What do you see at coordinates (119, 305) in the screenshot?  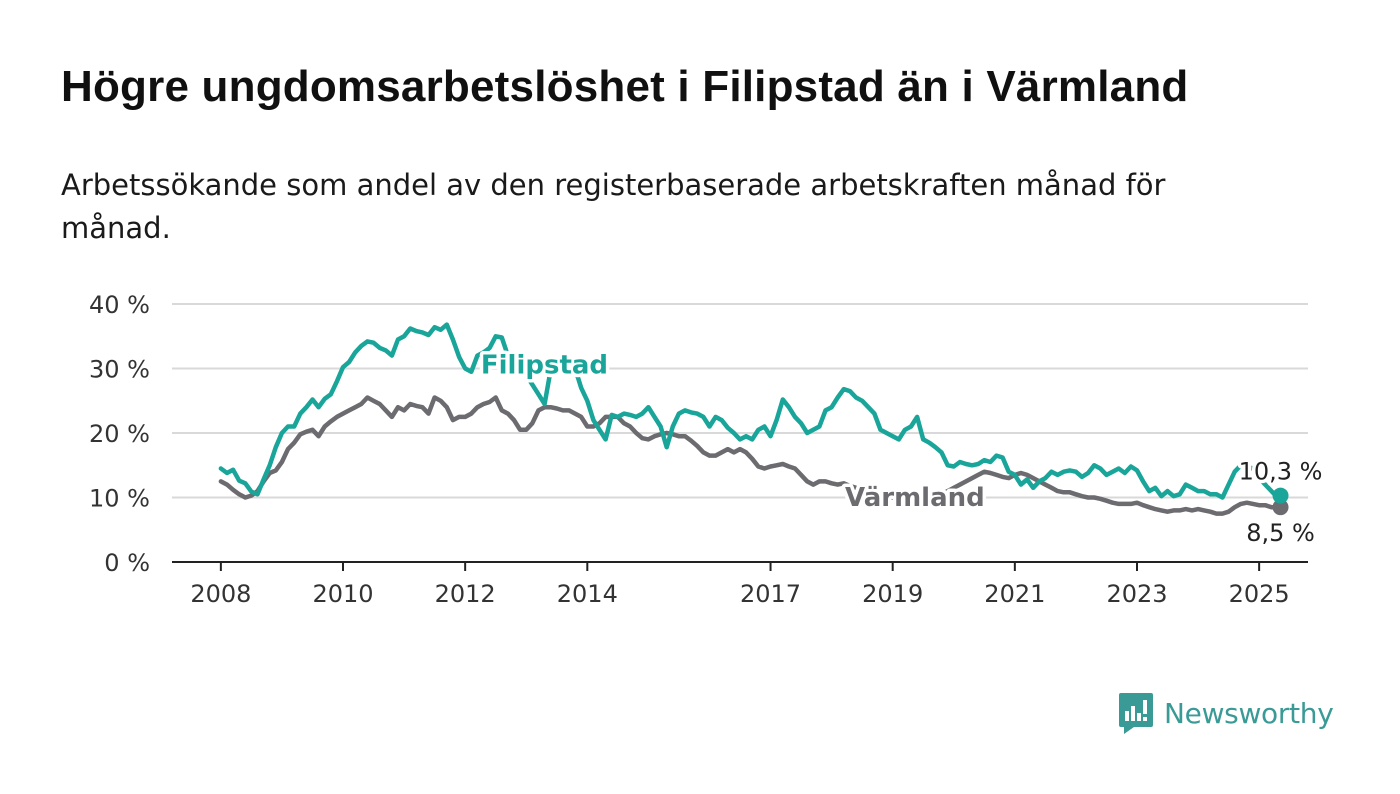 I see `y-tick-label: 40 %` at bounding box center [119, 305].